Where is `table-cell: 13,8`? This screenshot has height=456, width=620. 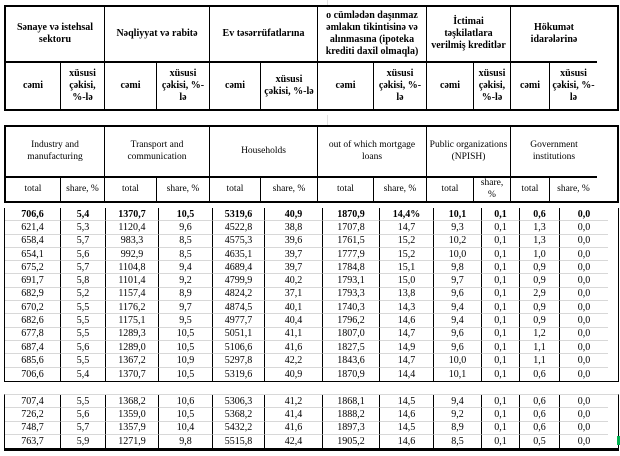 table-cell: 13,8 is located at coordinates (406, 294).